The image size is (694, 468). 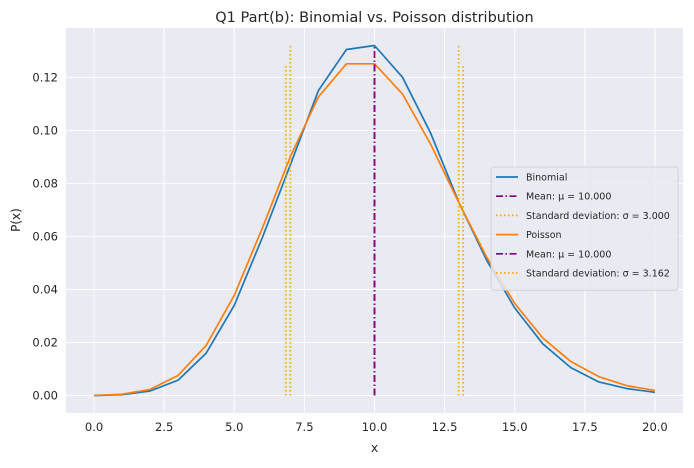 I want to click on x-tick-label: 20.0, so click(x=655, y=427).